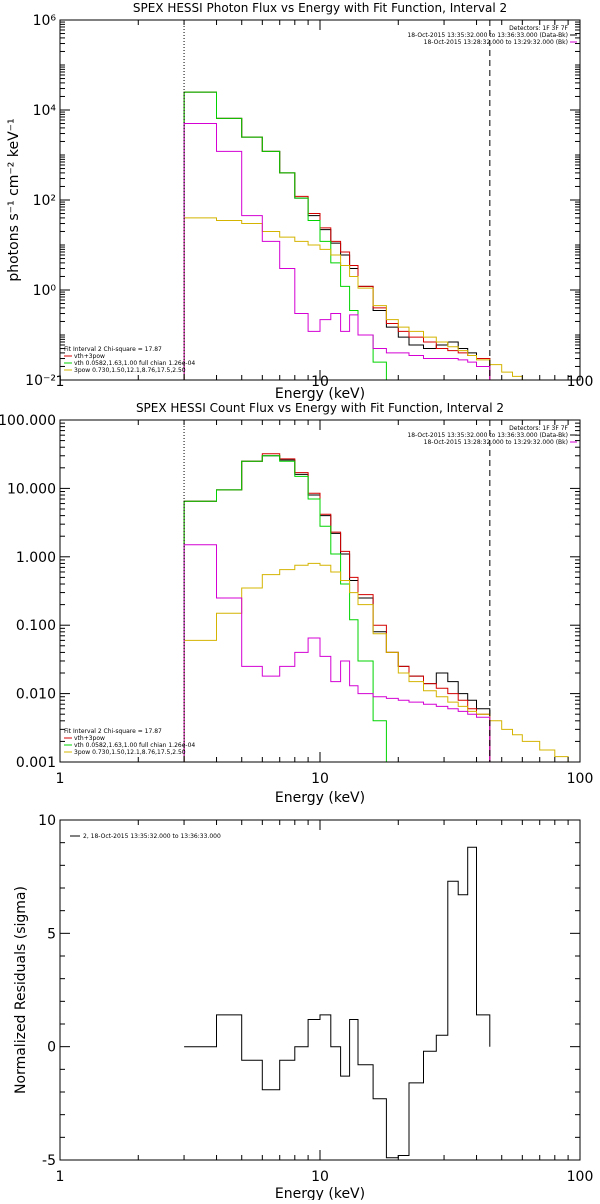  What do you see at coordinates (45, 21) in the screenshot?
I see `y-tick-label: 10⁶` at bounding box center [45, 21].